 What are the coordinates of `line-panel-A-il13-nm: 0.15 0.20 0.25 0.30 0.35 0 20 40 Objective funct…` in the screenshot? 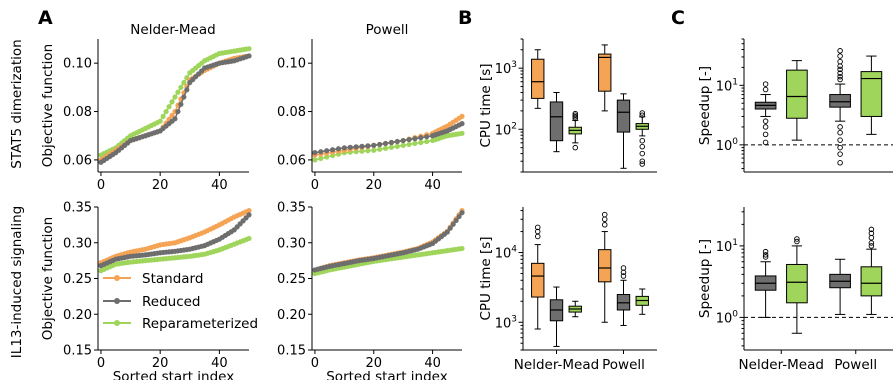 It's located at (146, 290).